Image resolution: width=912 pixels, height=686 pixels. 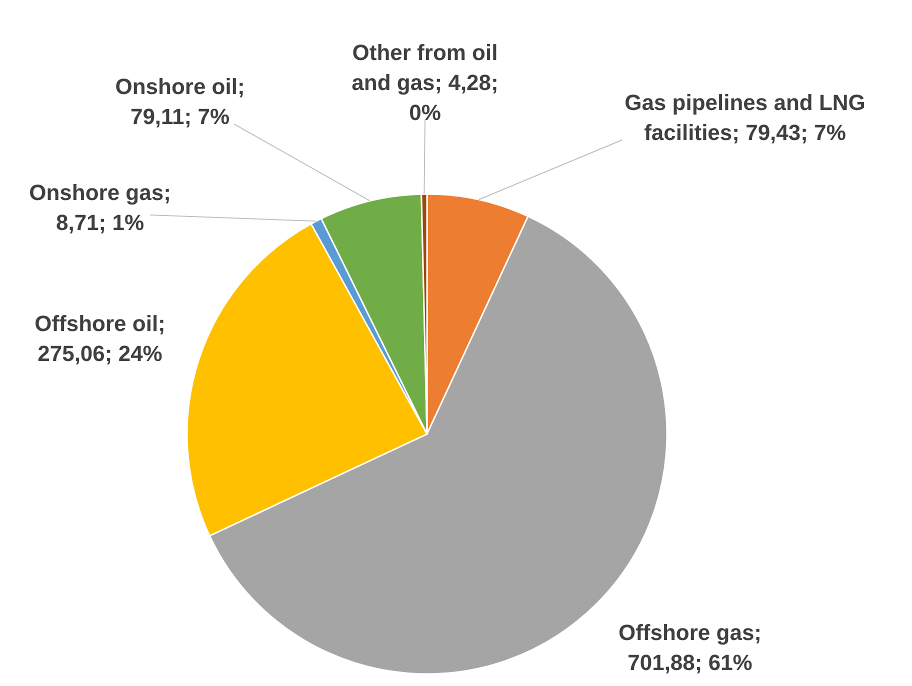 What do you see at coordinates (425, 83) in the screenshot?
I see `slice-label: Other from oil and gas; 4,28; 0%` at bounding box center [425, 83].